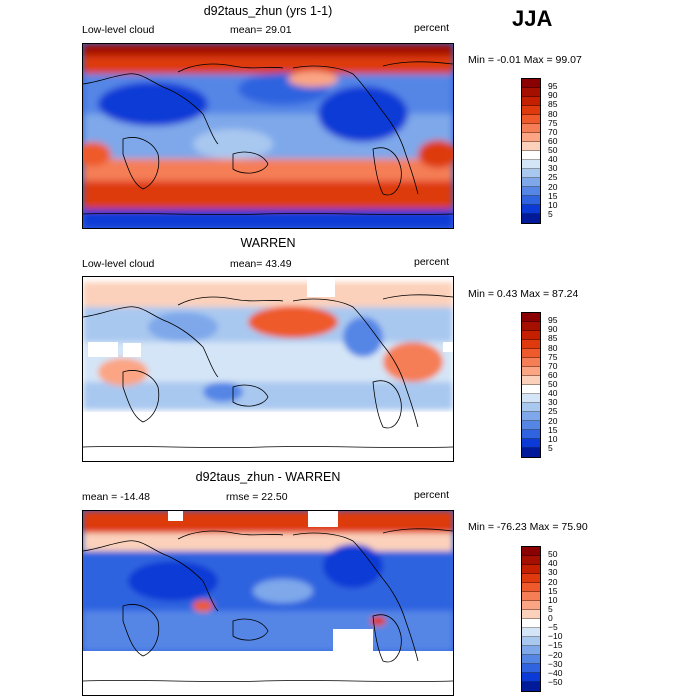 The height and width of the screenshot is (700, 700). Describe the element at coordinates (555, 681) in the screenshot. I see `colorbar-tick-label: −50` at that location.